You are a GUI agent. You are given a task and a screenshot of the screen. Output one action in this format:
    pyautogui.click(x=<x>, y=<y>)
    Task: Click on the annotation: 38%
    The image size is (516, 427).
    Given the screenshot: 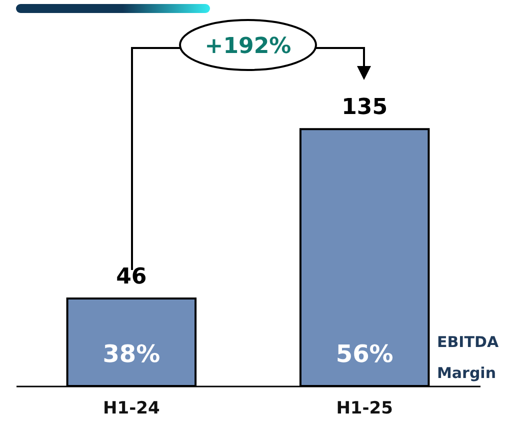 What is the action you would take?
    pyautogui.click(x=131, y=354)
    